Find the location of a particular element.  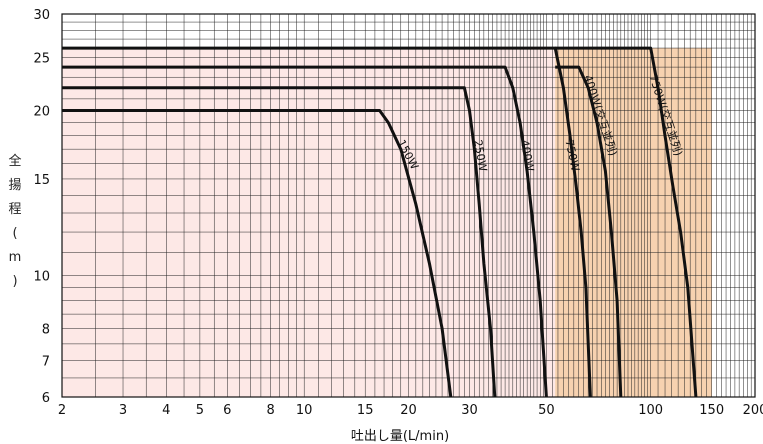

x-tick-label: 4 is located at coordinates (166, 410).